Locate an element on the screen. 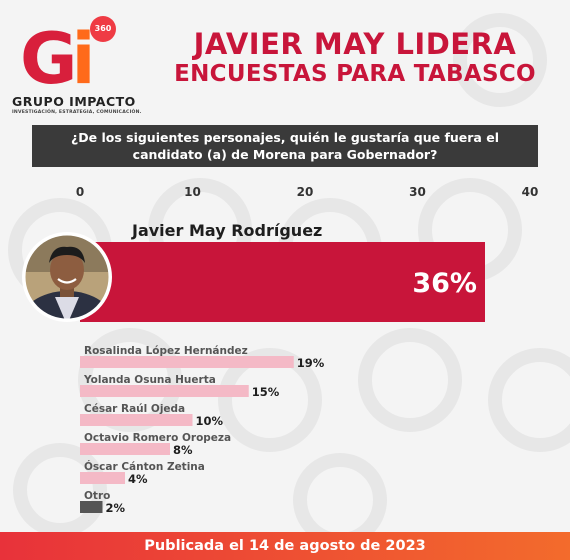 Image resolution: width=570 pixels, height=560 pixels. bar-category-label: Rosalinda López Hernández is located at coordinates (166, 351).